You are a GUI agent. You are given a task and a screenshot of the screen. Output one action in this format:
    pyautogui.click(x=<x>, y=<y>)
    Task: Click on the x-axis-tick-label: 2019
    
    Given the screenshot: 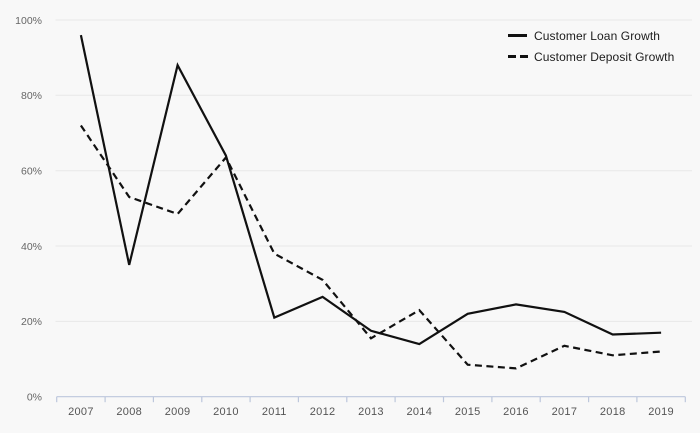 What is the action you would take?
    pyautogui.click(x=661, y=412)
    